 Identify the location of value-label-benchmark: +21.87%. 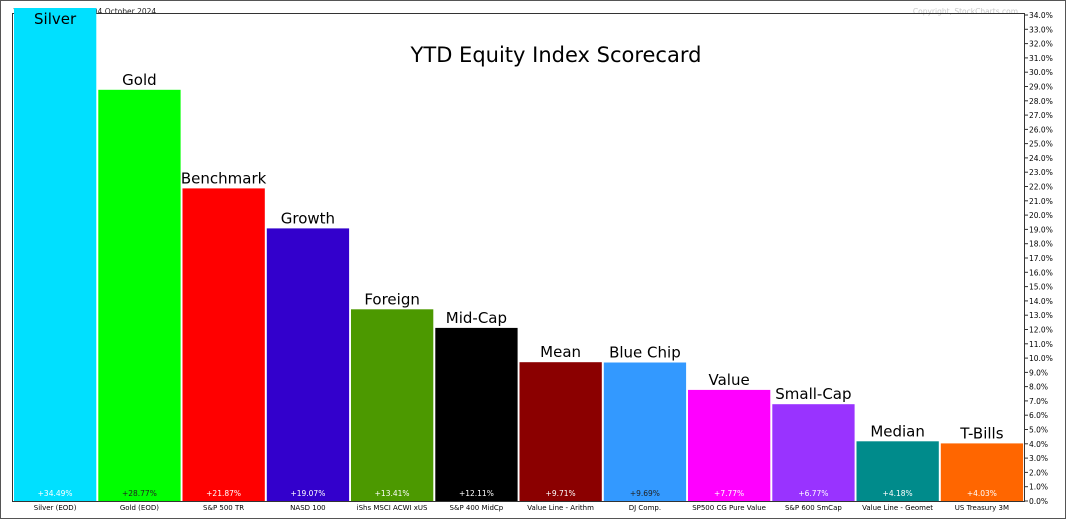
(223, 493).